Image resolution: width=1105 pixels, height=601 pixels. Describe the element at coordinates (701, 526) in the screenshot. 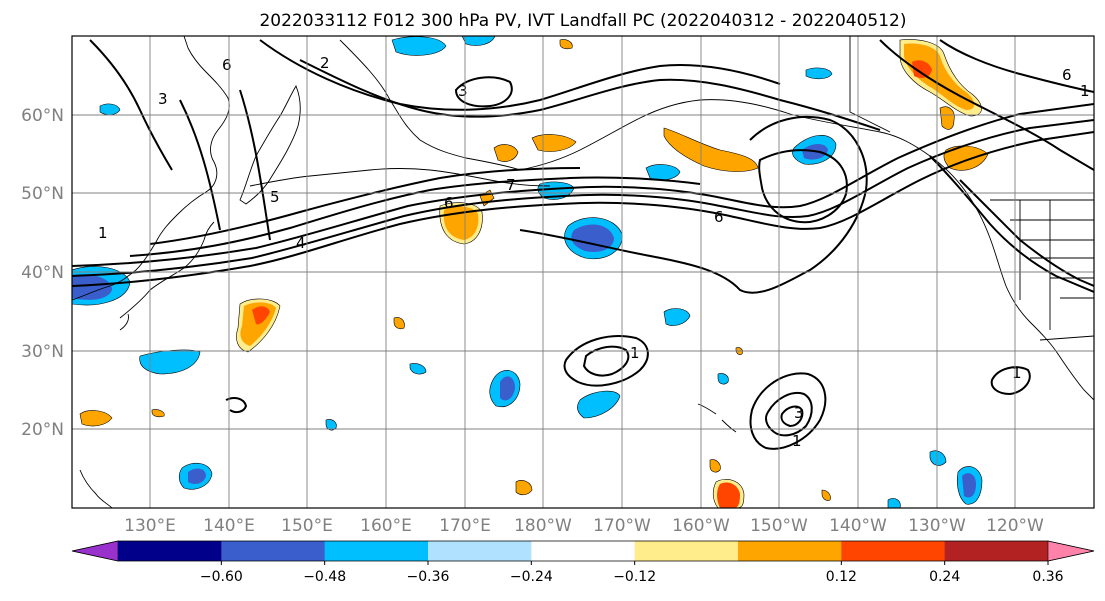

I see `lon-label: 160°W` at that location.